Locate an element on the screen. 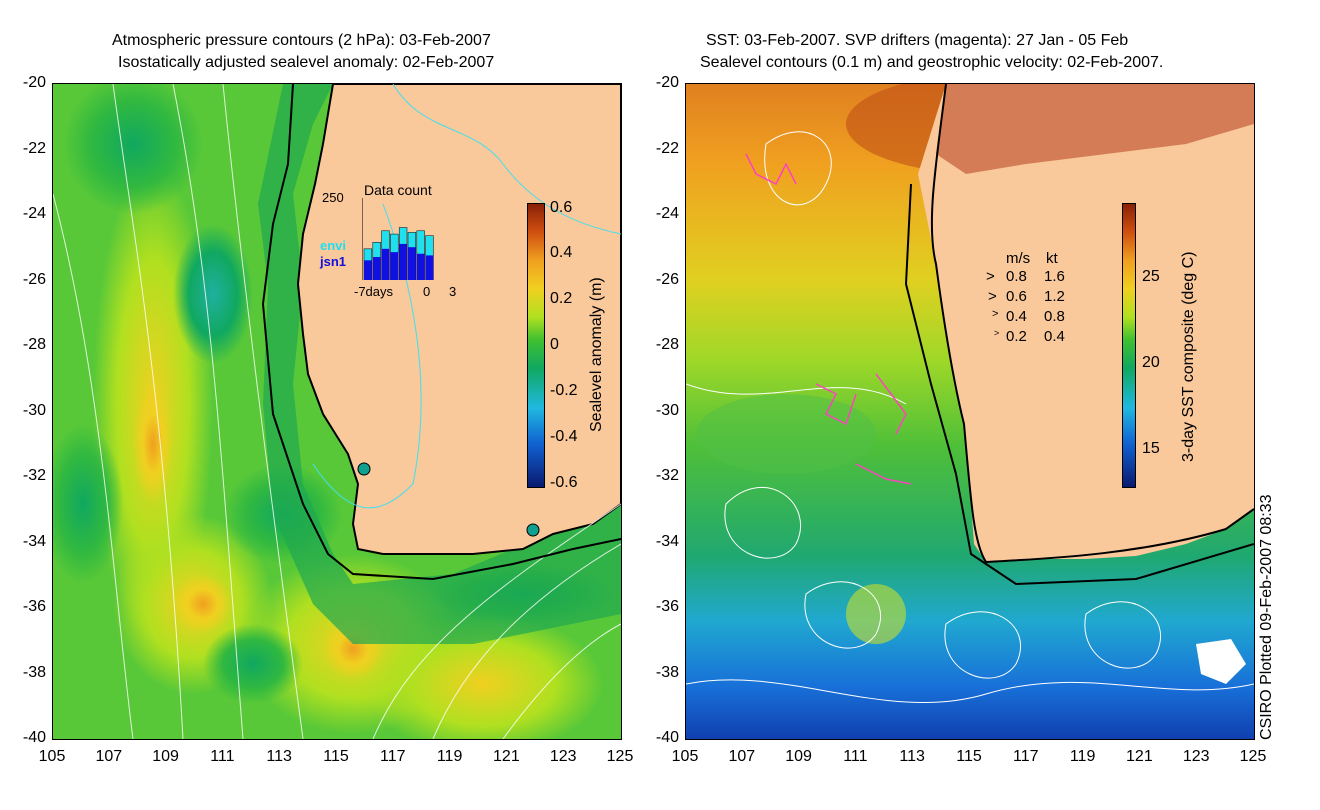  right-x-tick: 125 is located at coordinates (1253, 756).